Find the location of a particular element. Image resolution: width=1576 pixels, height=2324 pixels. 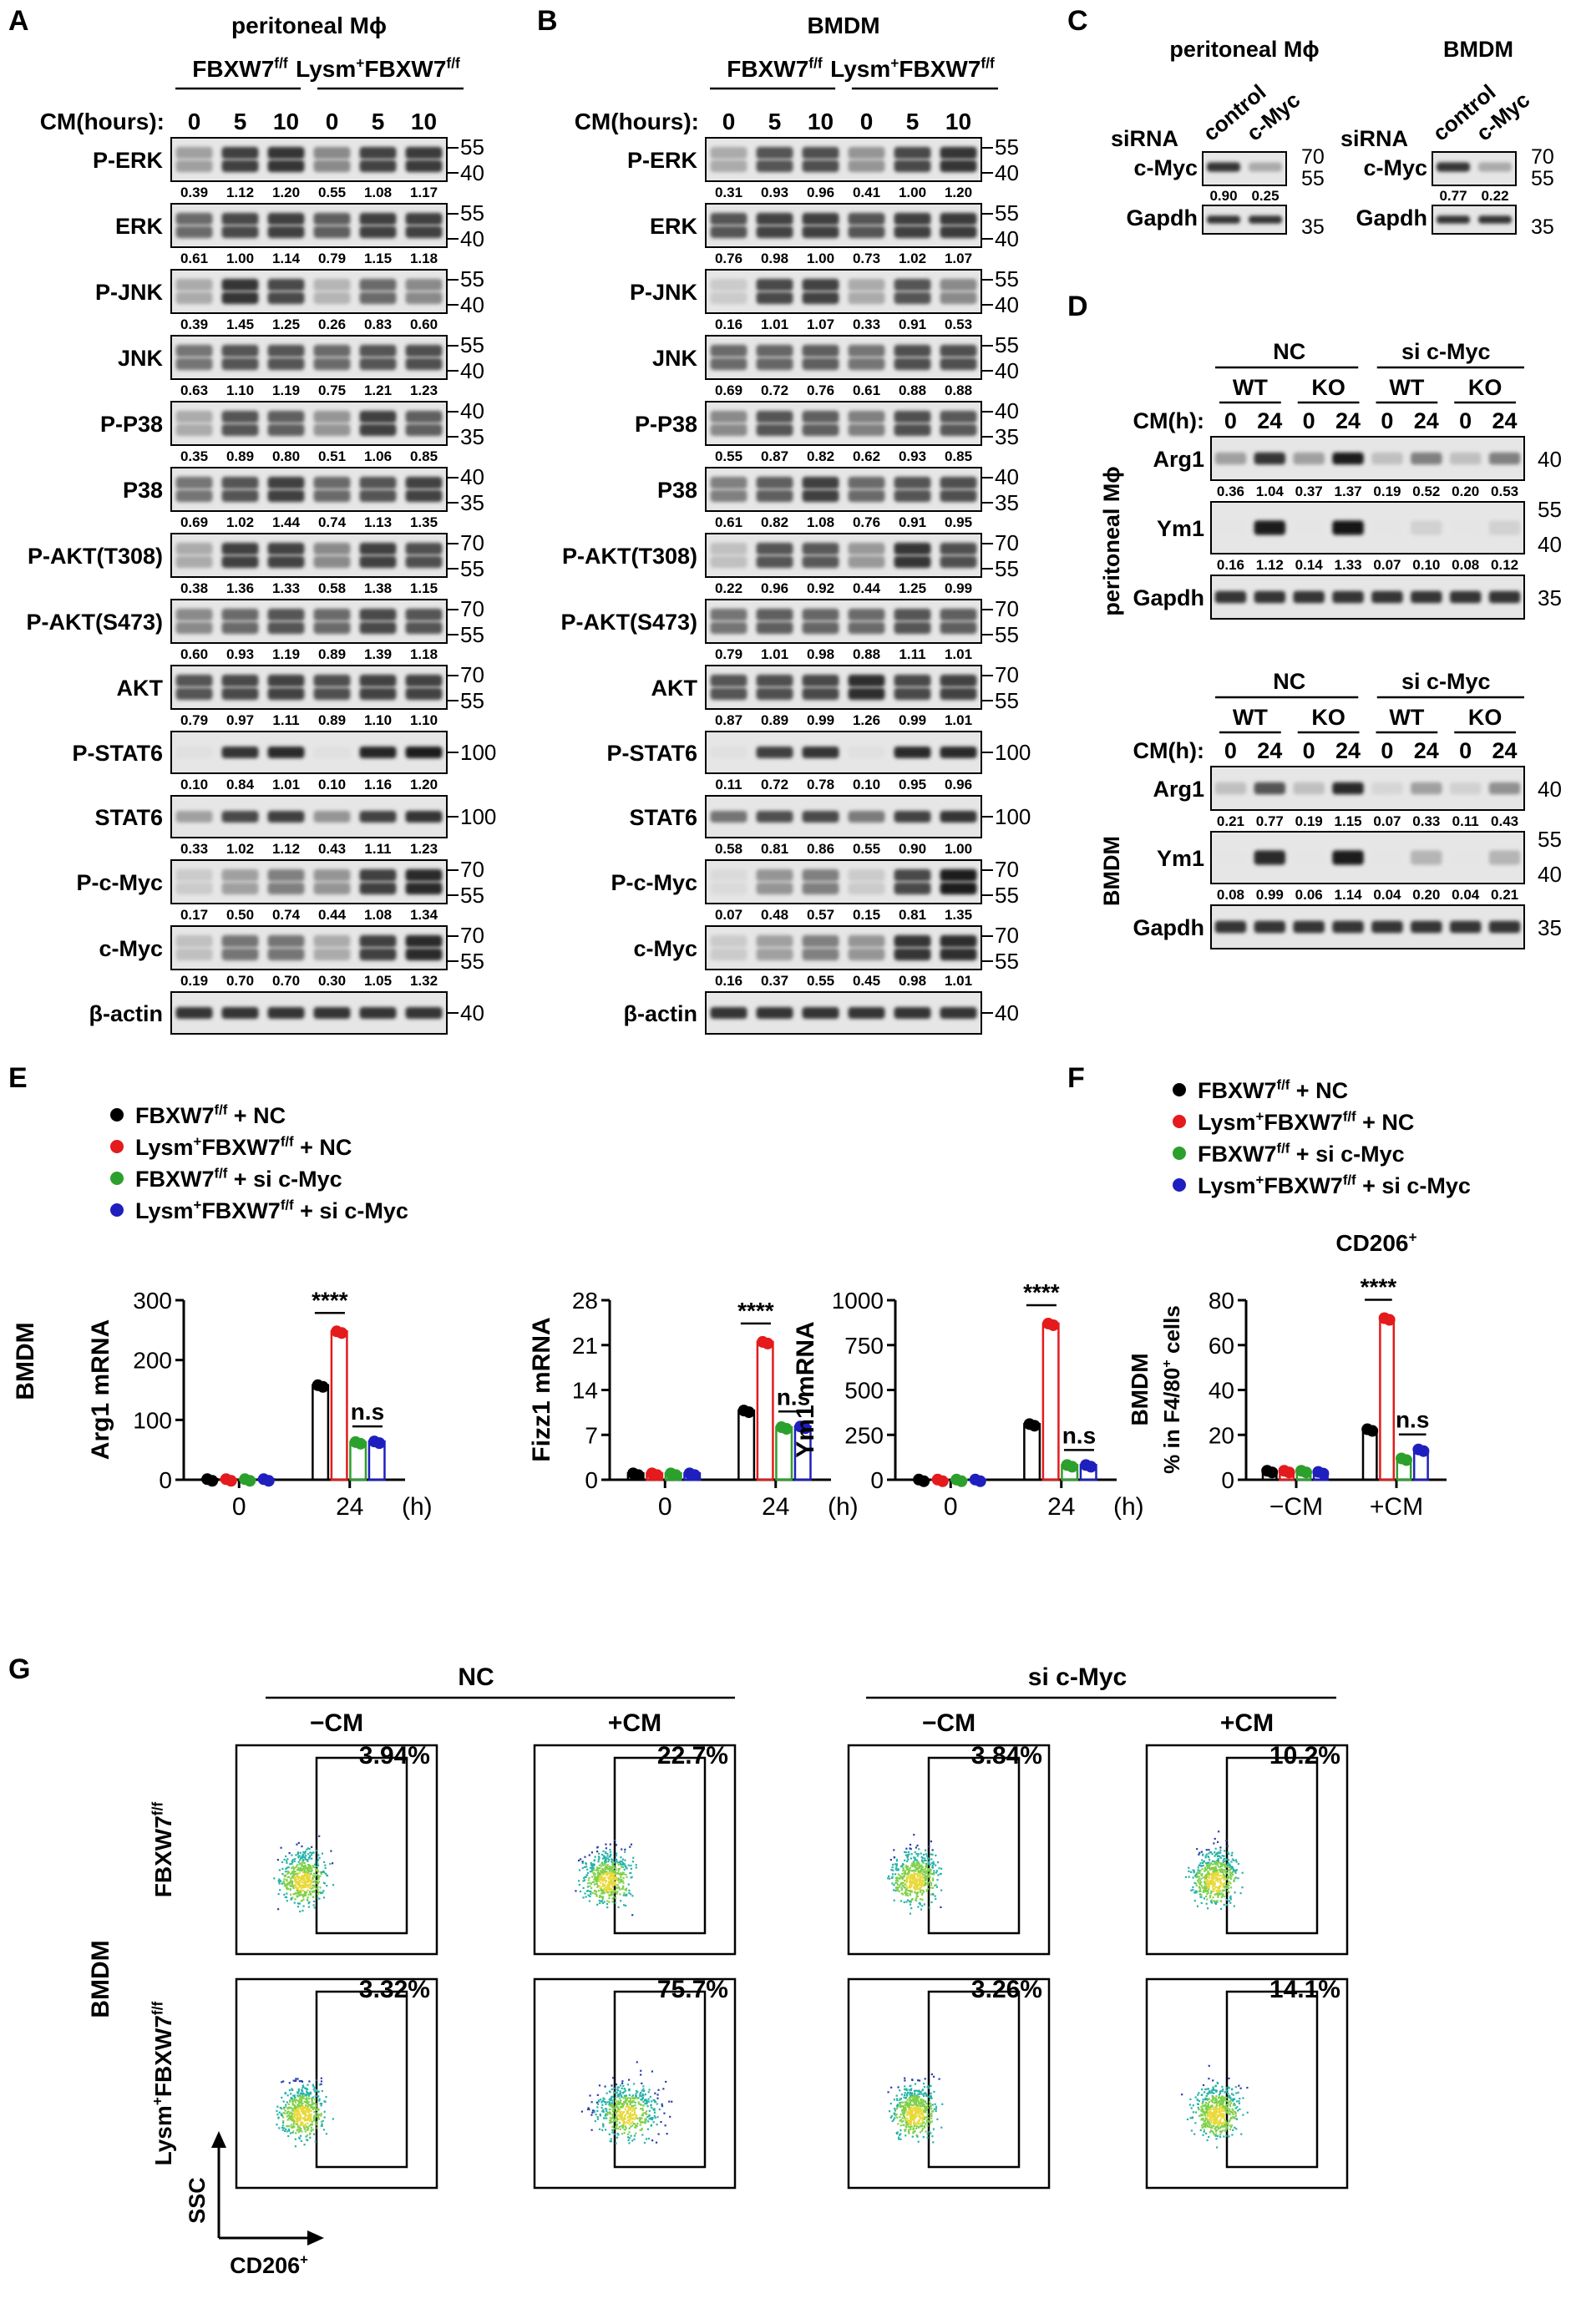

label-part: f/f is located at coordinates (1349, 1180).